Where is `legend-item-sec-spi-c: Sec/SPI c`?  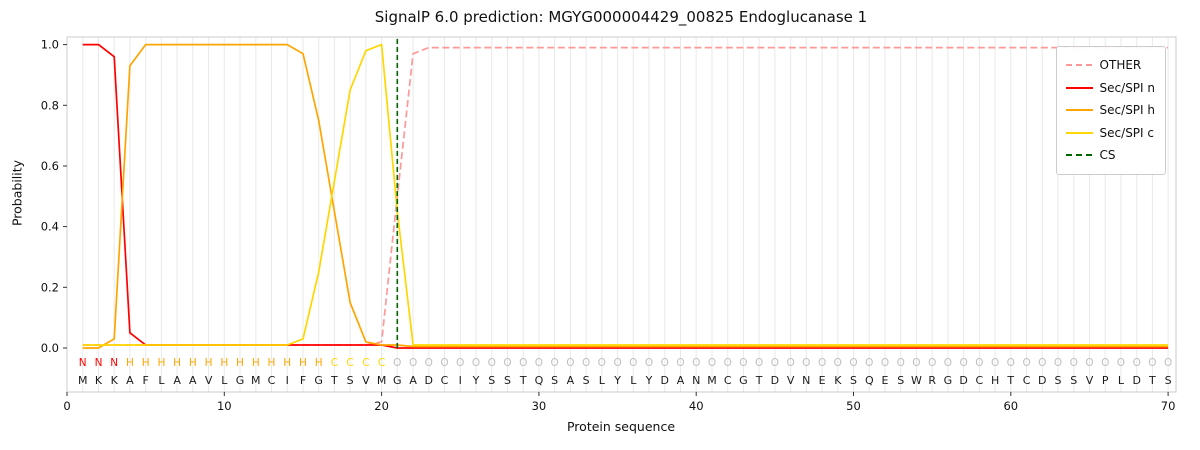
legend-item-sec-spi-c: Sec/SPI c is located at coordinates (1110, 133).